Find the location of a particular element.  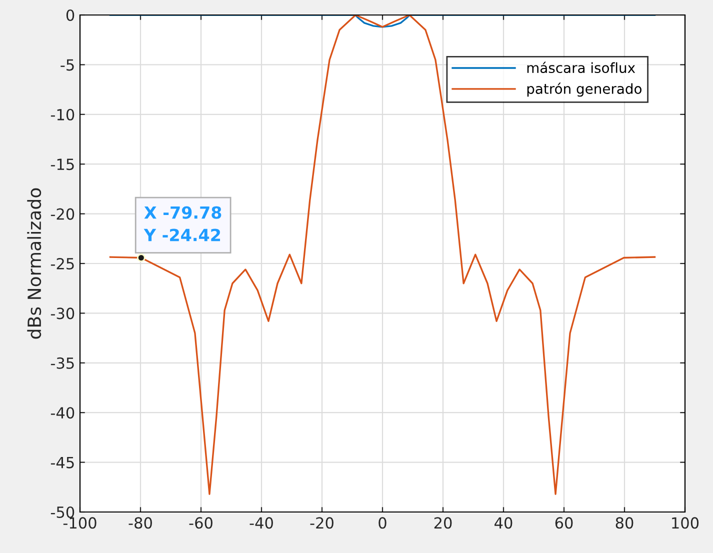

legend-label: máscara isoflux is located at coordinates (581, 68).